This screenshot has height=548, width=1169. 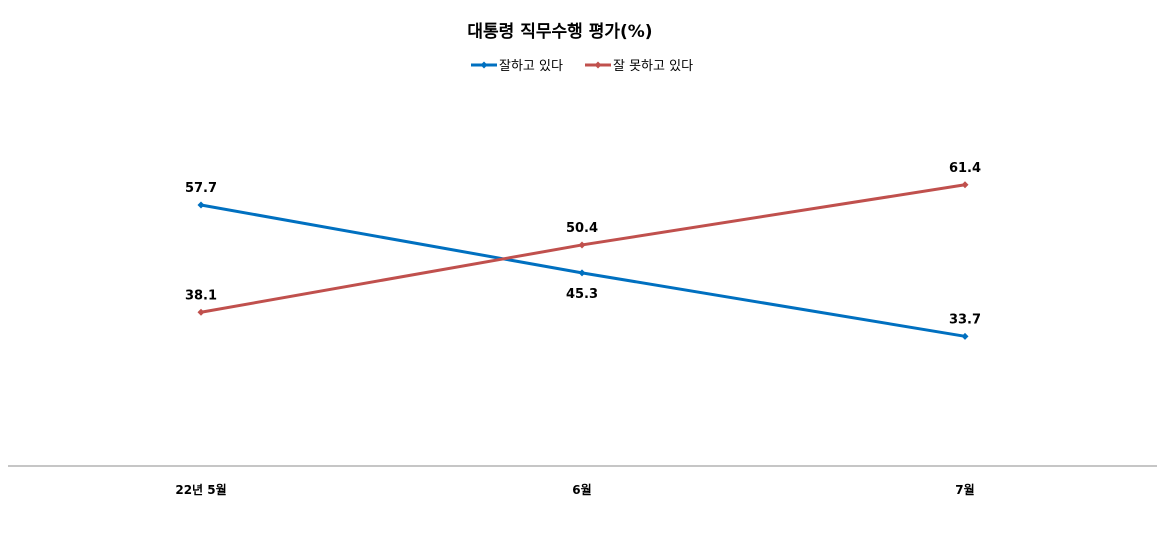 What do you see at coordinates (582, 66) in the screenshot?
I see `legend: 잘하고 있다 잘 못하고 있다` at bounding box center [582, 66].